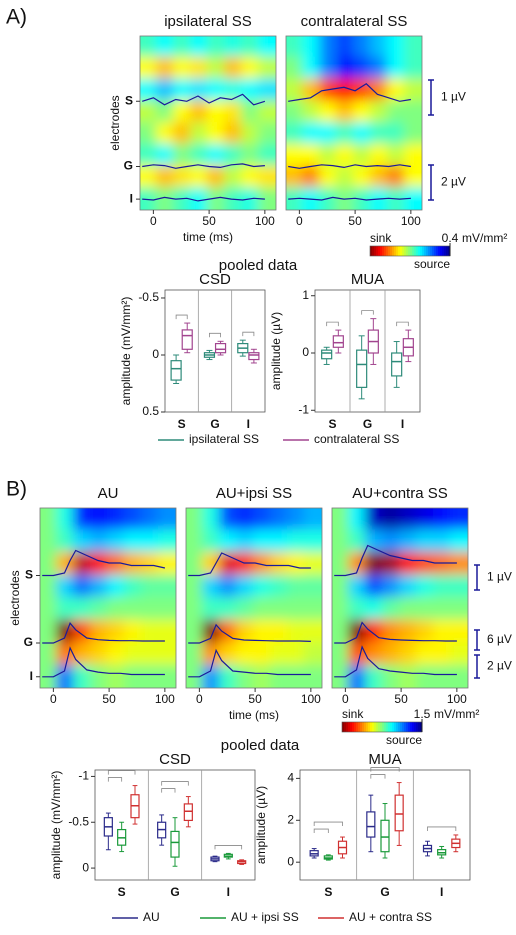 This screenshot has height=935, width=516. I want to click on y-tick-label: -1, so click(83, 776).